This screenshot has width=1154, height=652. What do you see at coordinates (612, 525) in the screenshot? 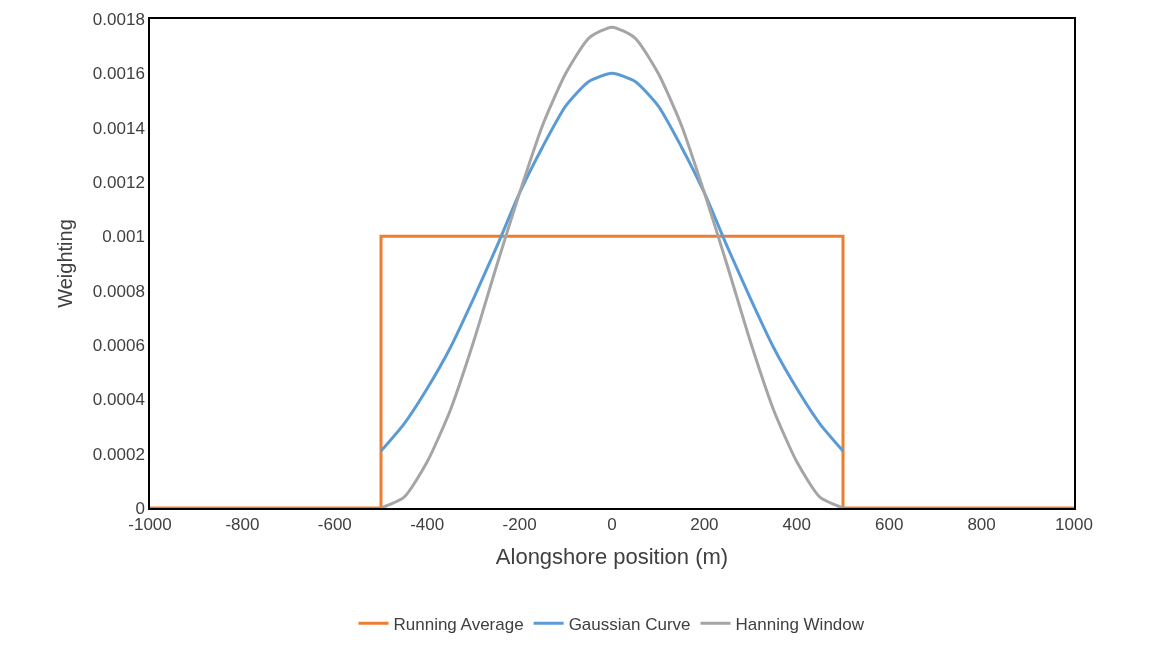
I see `x-tick-label: 0` at bounding box center [612, 525].